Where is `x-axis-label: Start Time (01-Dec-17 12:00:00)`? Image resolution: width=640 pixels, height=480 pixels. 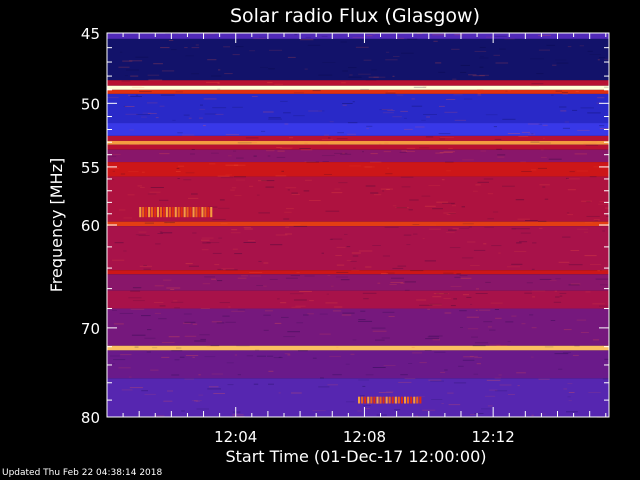
x-axis-label: Start Time (01-Dec-17 12:00:00) is located at coordinates (355, 456).